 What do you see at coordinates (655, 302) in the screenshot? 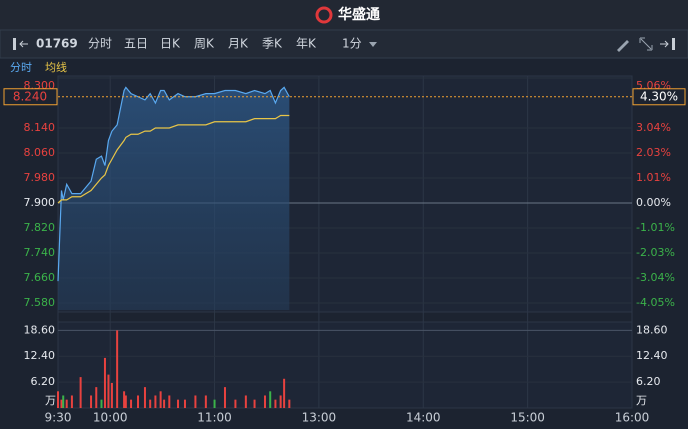
I see `y2-tick-label: -4.05%` at bounding box center [655, 302].